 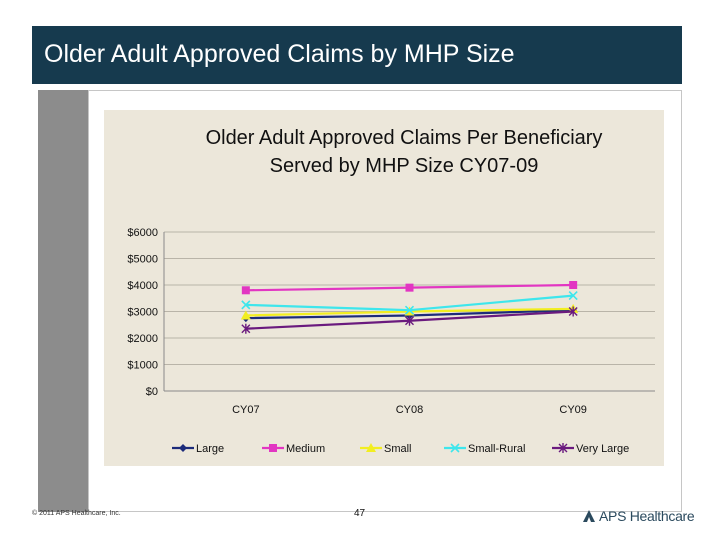 What do you see at coordinates (246, 410) in the screenshot?
I see `x-tick-label: CY07` at bounding box center [246, 410].